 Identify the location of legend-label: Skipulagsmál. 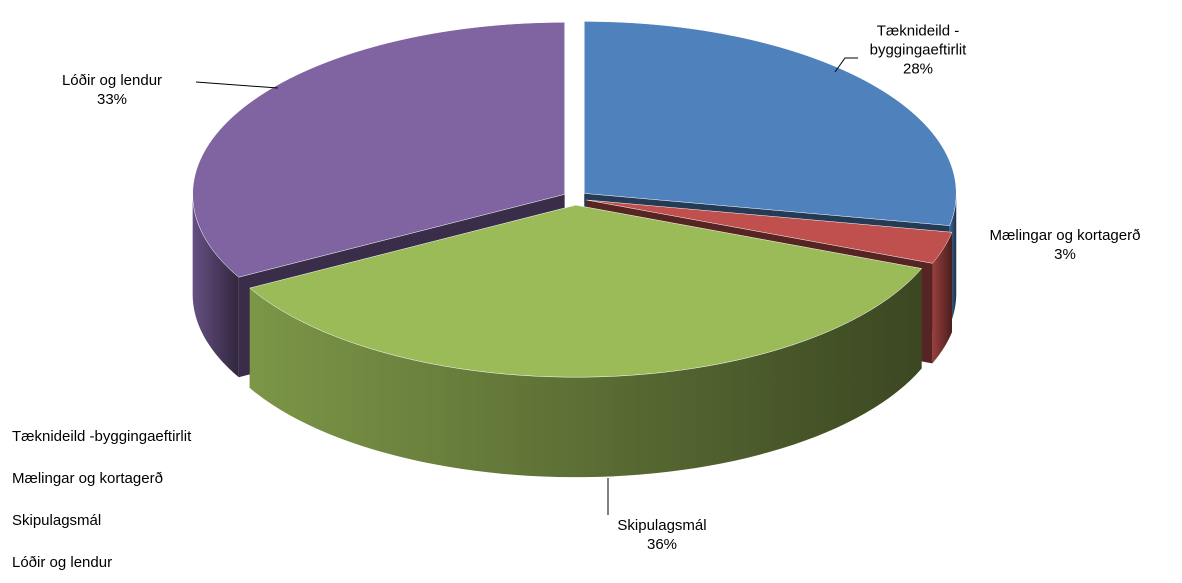
(57, 520).